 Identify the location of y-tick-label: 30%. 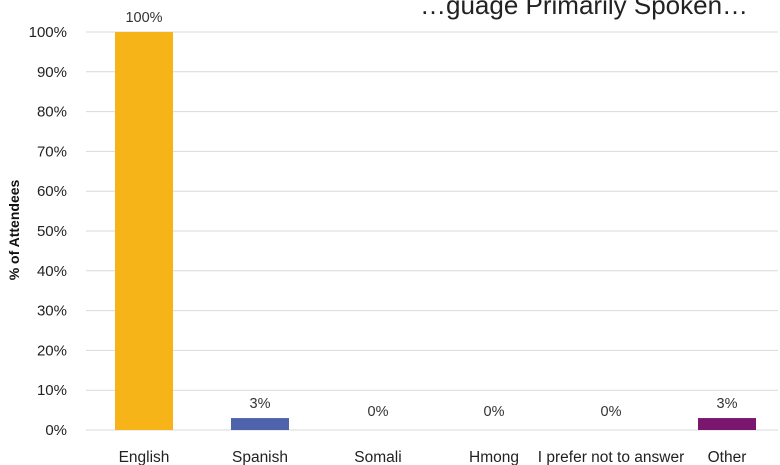
(52, 311).